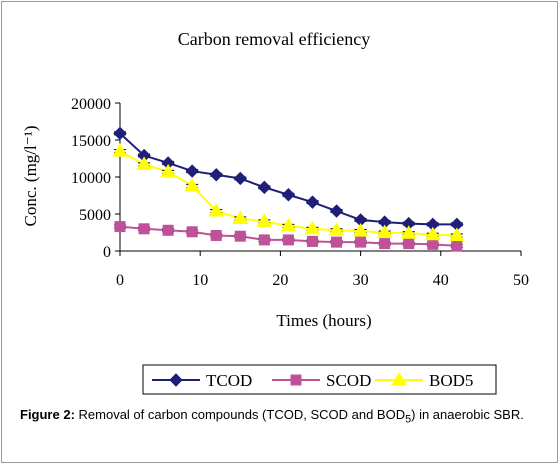  Describe the element at coordinates (280, 280) in the screenshot. I see `x-tick-label: 20` at that location.